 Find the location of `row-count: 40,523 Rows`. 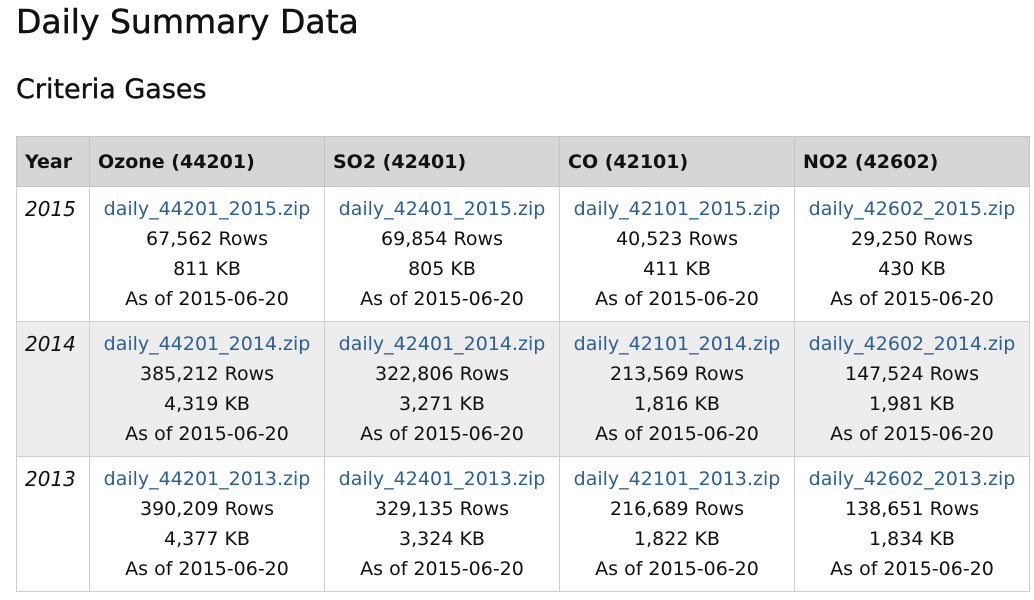

row-count: 40,523 Rows is located at coordinates (677, 239).